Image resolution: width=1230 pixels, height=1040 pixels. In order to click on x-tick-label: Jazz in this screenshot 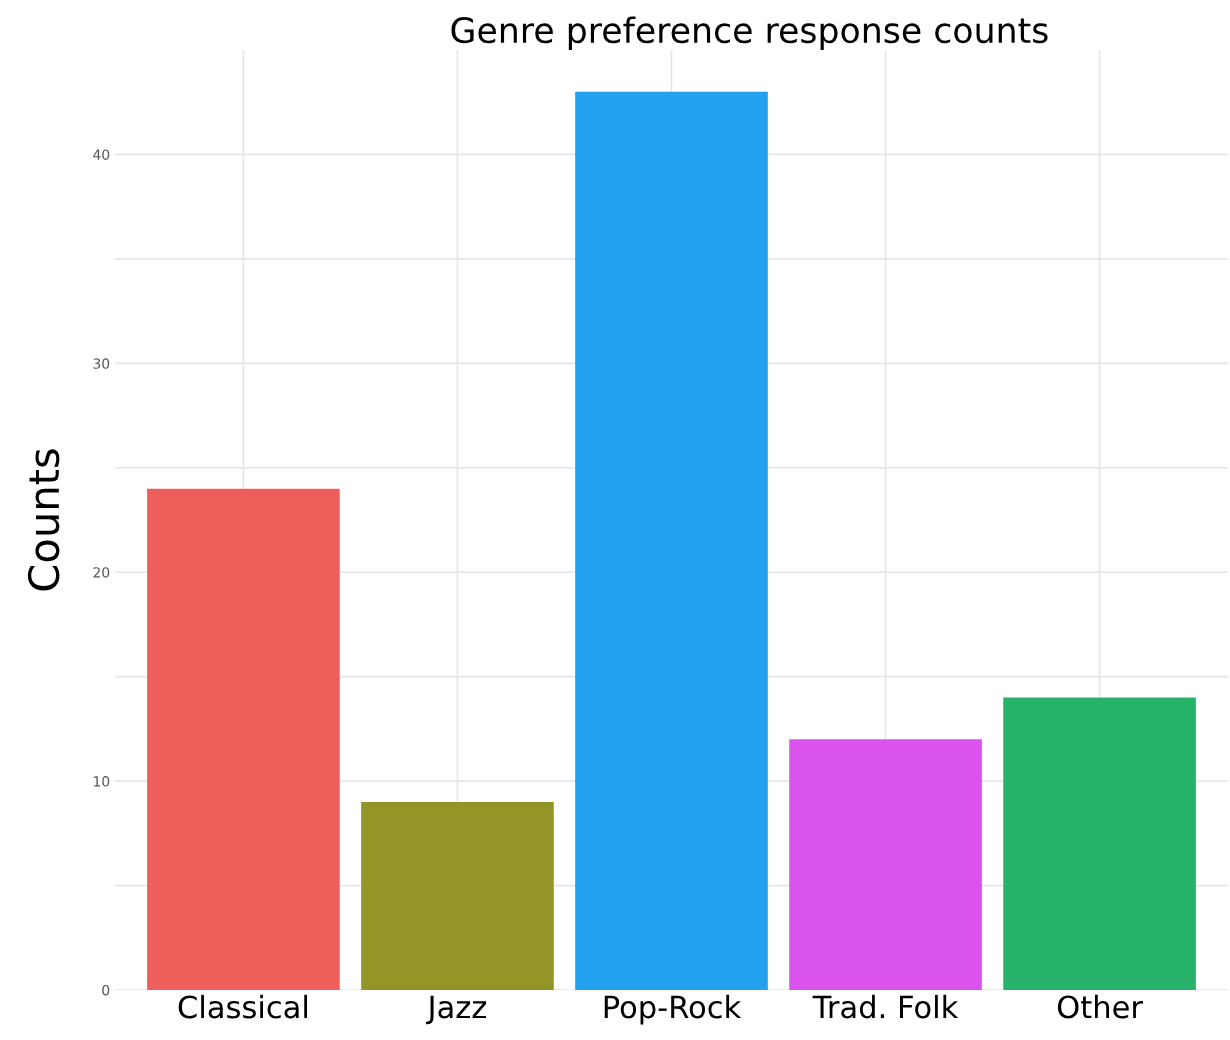, I will do `click(456, 1010)`.